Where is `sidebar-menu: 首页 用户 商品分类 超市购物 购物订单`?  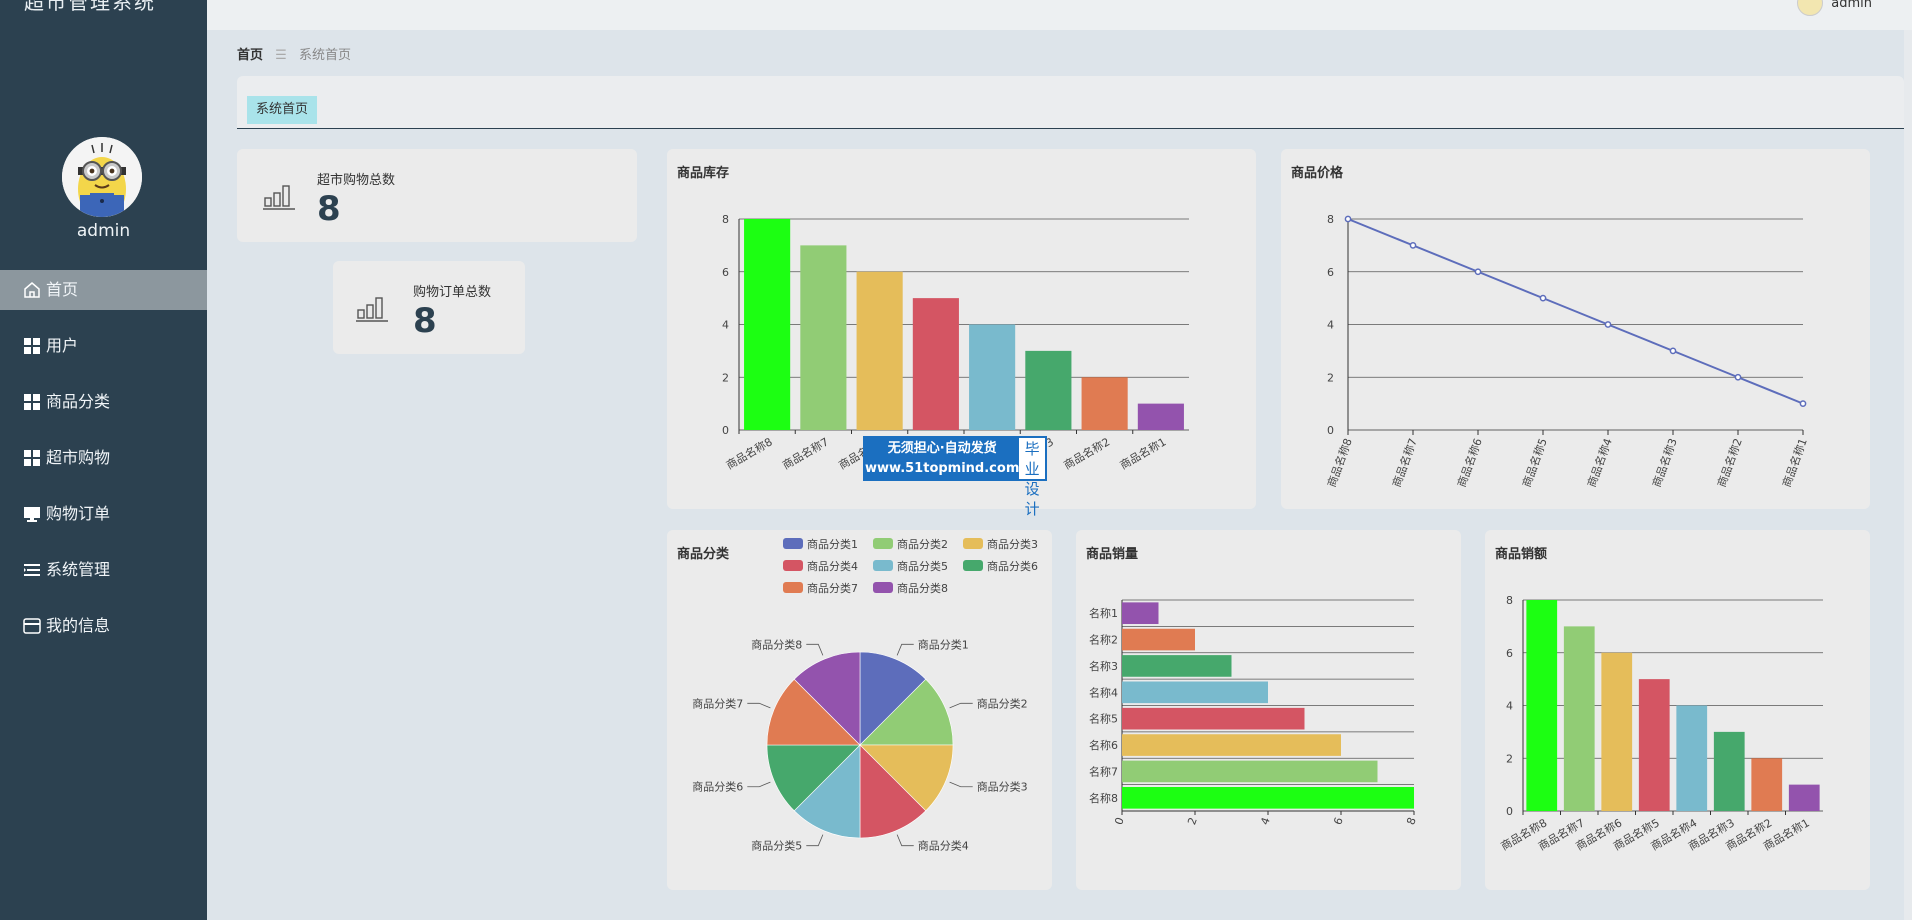 sidebar-menu: 首页 用户 商品分类 超市购物 购物订单 is located at coordinates (103, 466).